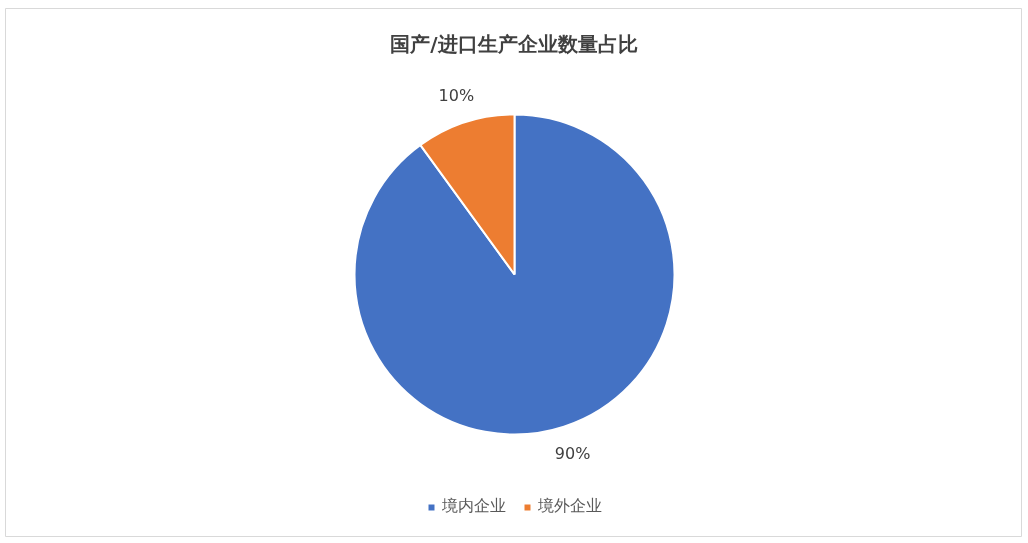  Describe the element at coordinates (514, 43) in the screenshot. I see `chart-title: 国产/进口生产企业数量占比` at that location.